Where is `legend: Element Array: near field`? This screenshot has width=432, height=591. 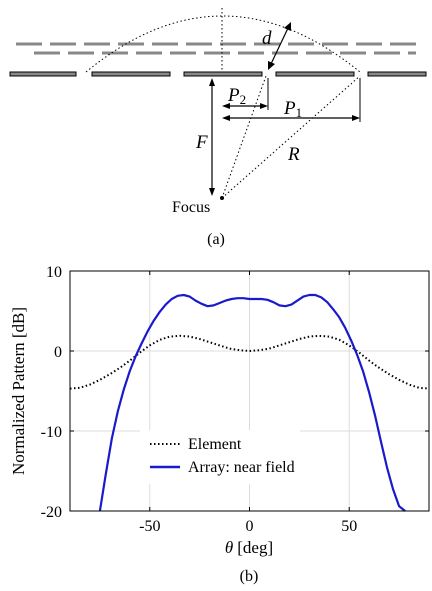
legend: Element Array: near field is located at coordinates (220, 457).